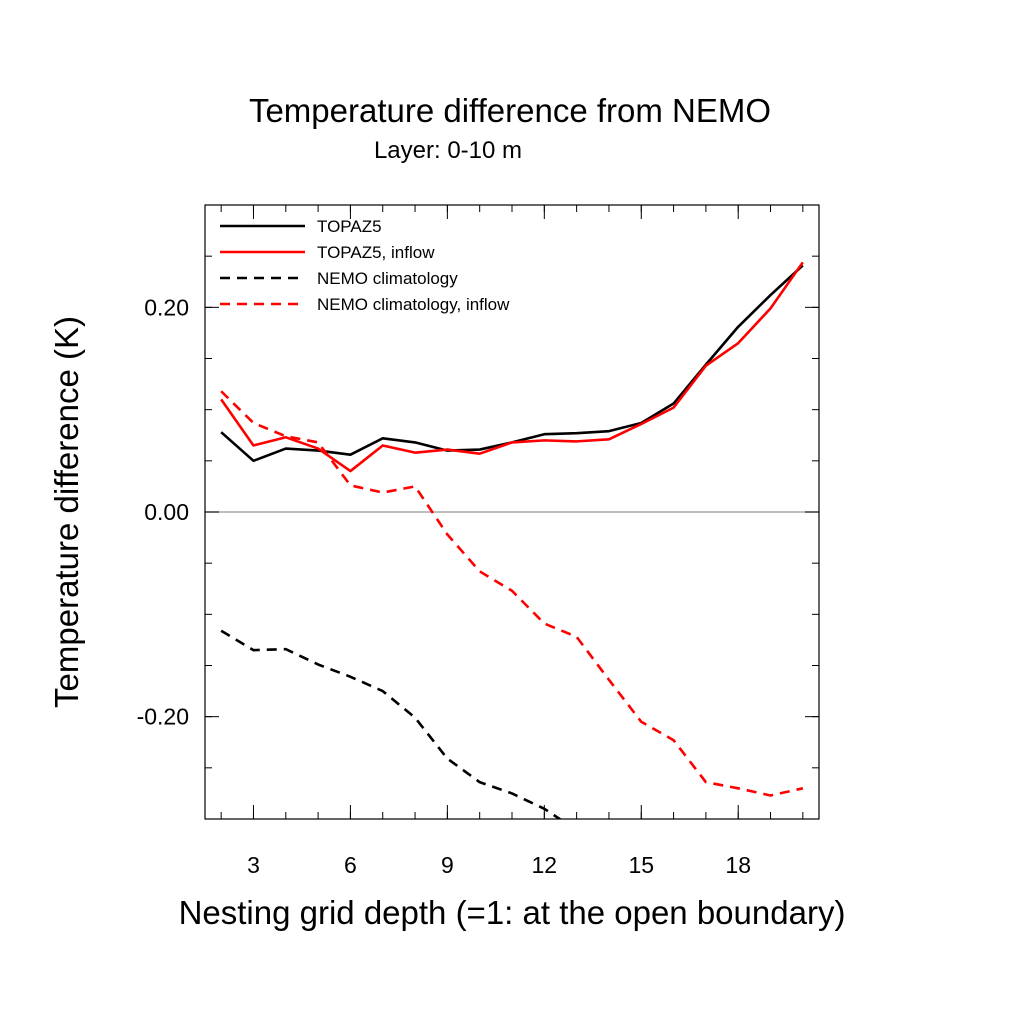  What do you see at coordinates (350, 865) in the screenshot?
I see `x-tick-label: 6` at bounding box center [350, 865].